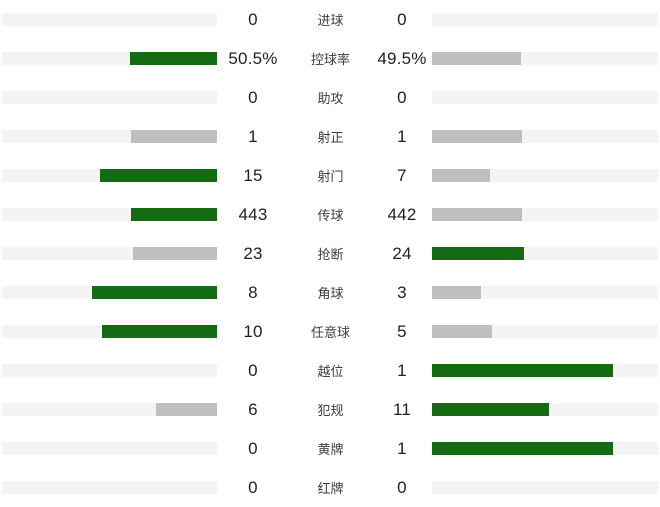 The height and width of the screenshot is (507, 660). I want to click on stat-label: 进球, so click(330, 20).